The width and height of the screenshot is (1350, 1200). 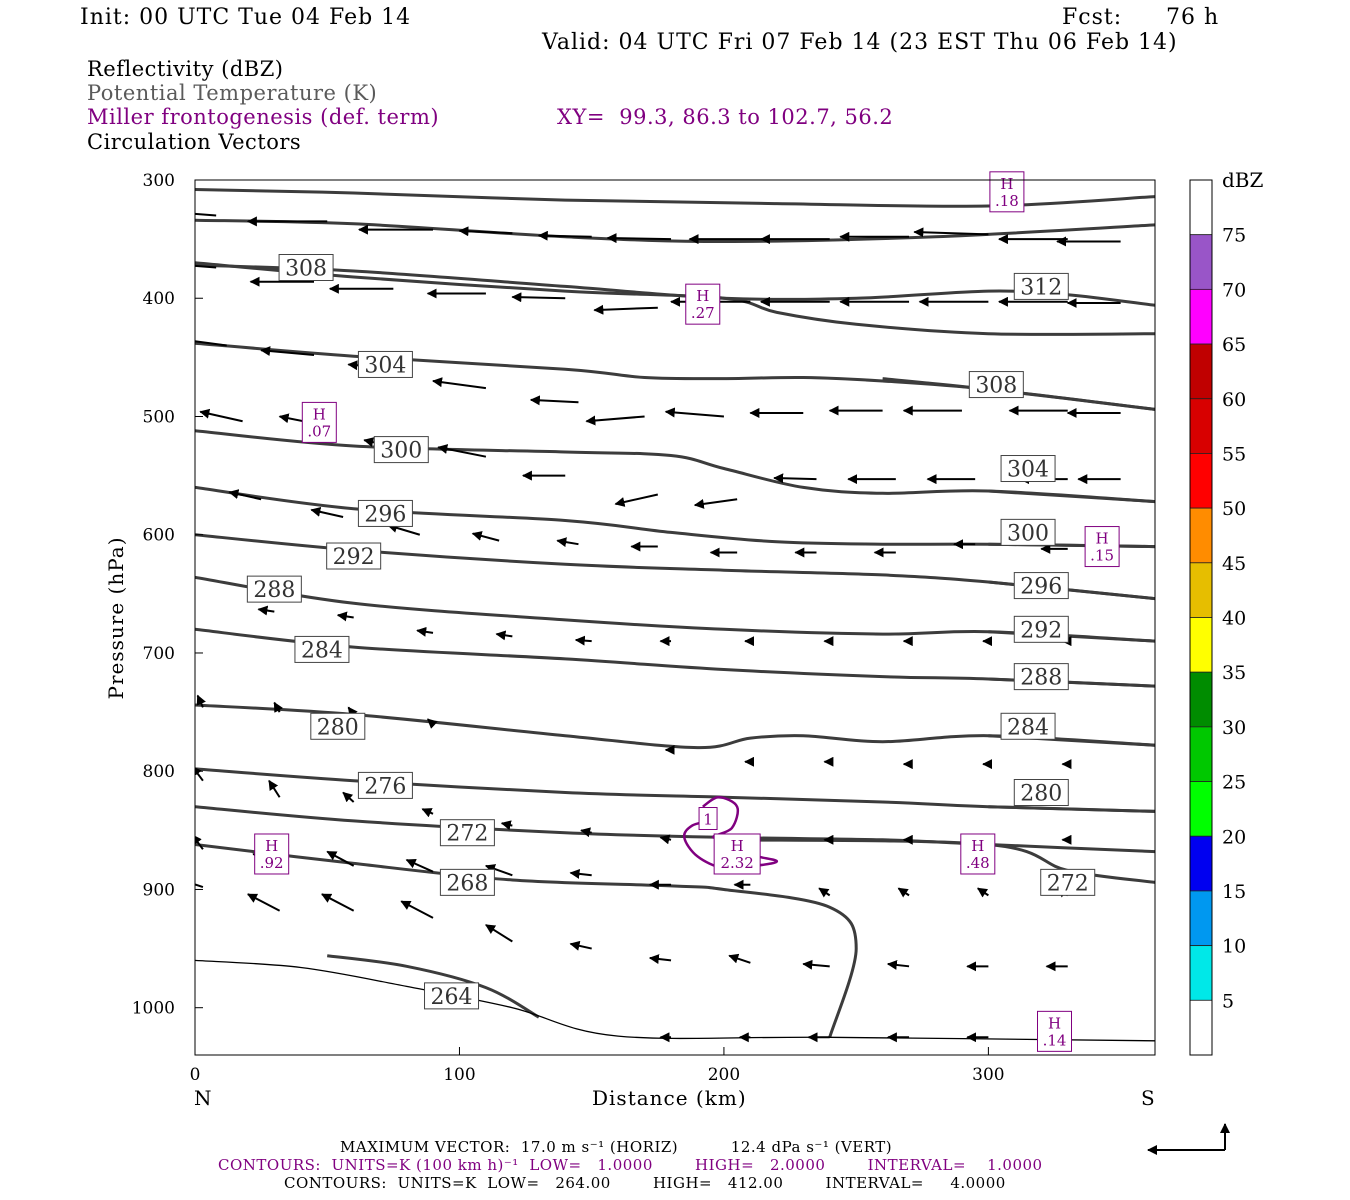 What do you see at coordinates (263, 117) in the screenshot?
I see `legend-frontogenesis: Miller frontogenesis (def. term)` at bounding box center [263, 117].